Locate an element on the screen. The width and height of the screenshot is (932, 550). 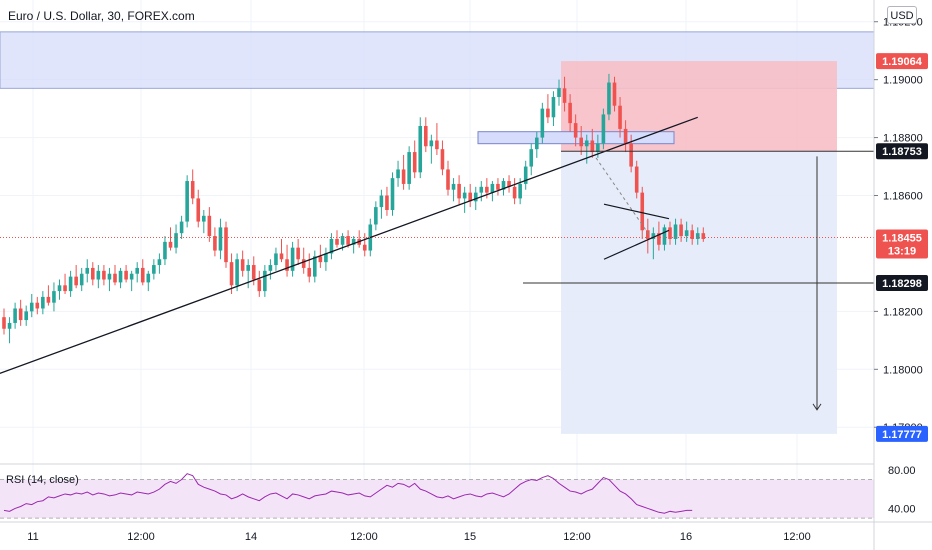
rsi-band is located at coordinates (437, 499).